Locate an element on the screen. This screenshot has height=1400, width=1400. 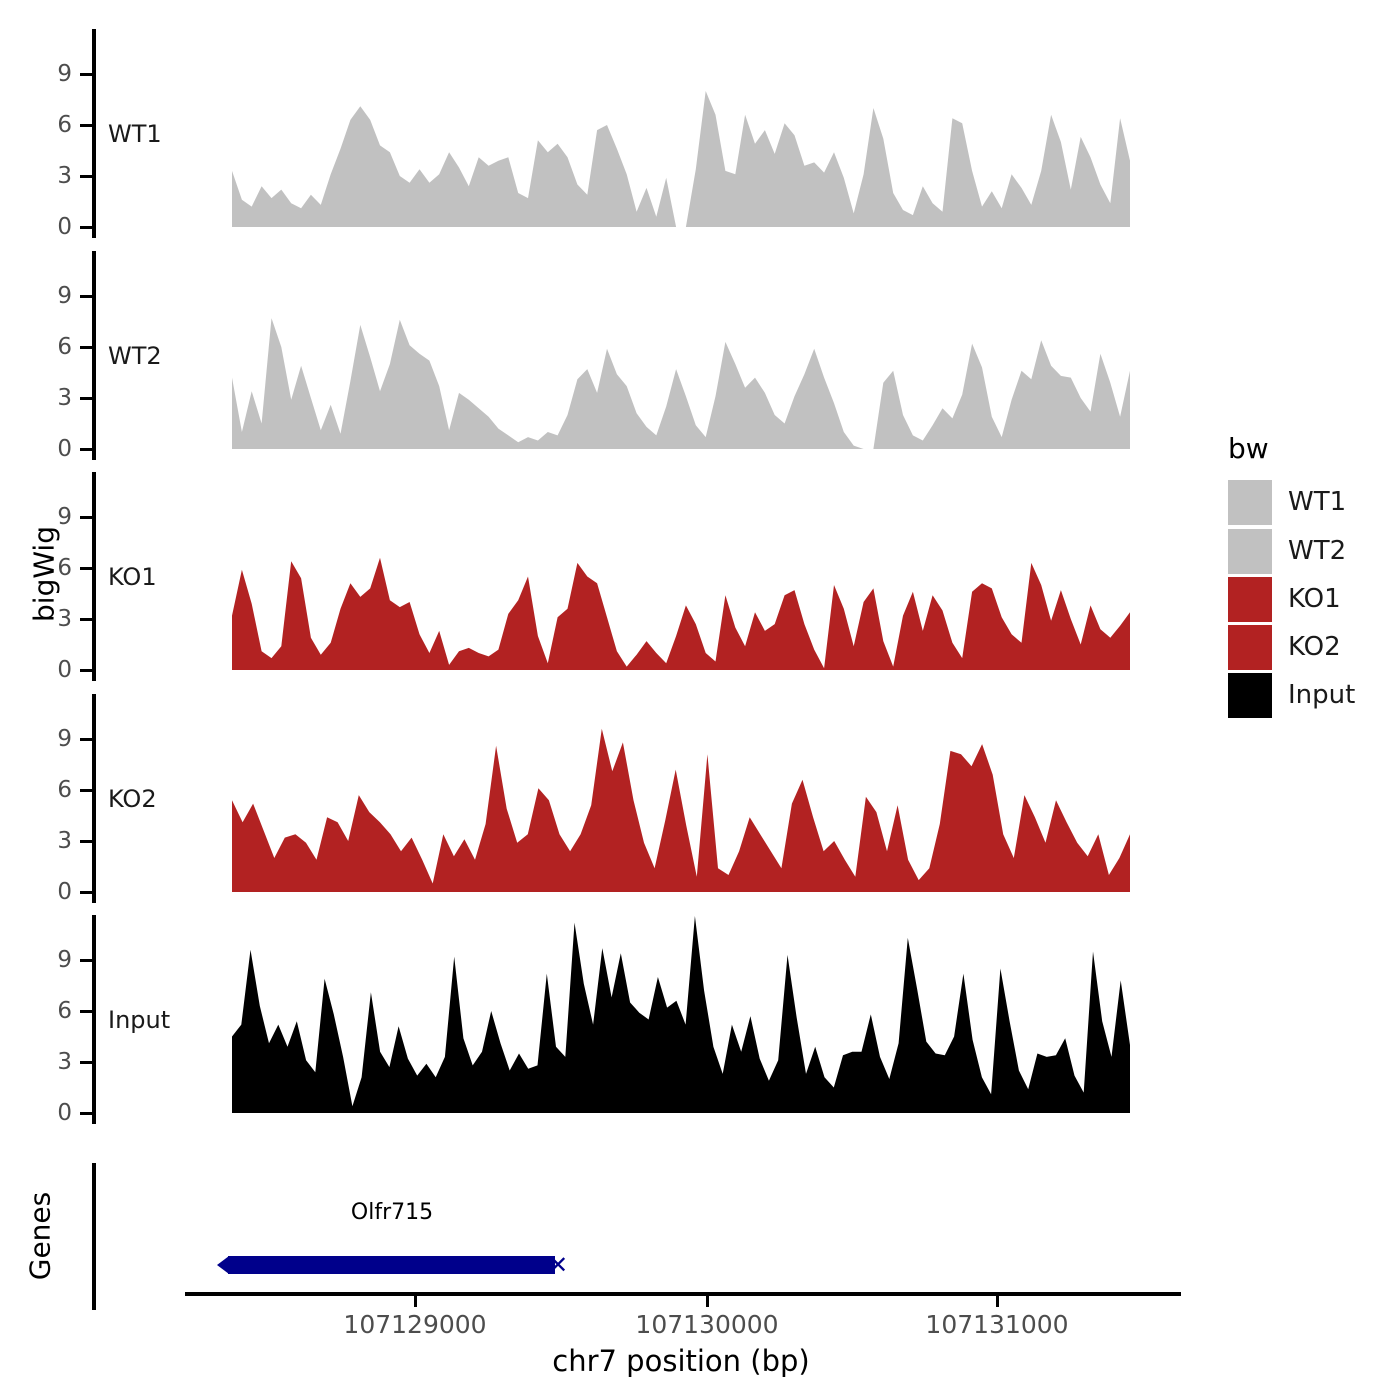
legend-item-label: Input is located at coordinates (1322, 695).